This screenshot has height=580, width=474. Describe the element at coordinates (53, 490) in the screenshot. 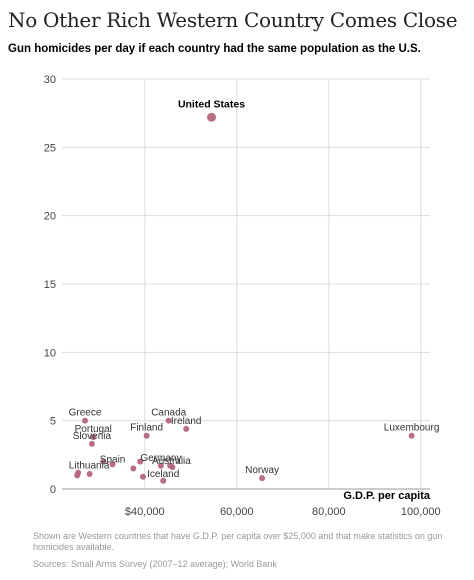

I see `y-tick-label: 0` at that location.